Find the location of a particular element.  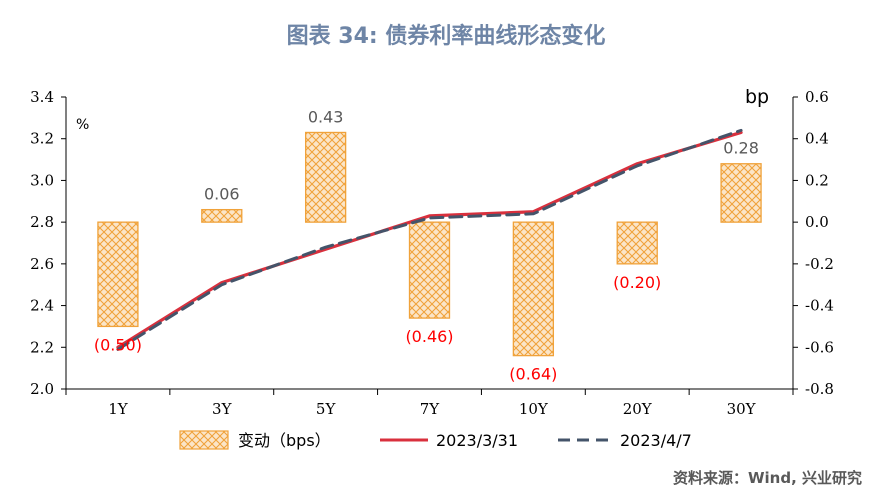

bar-data-label: (0.50) is located at coordinates (118, 344).